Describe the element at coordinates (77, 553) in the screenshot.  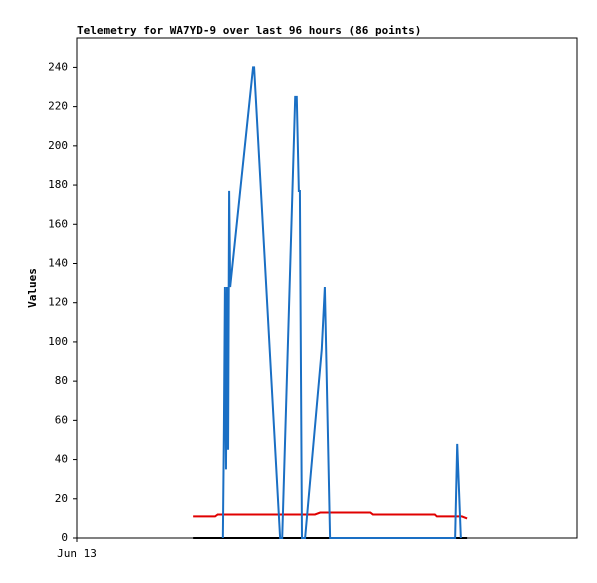
I see `x-tick-label: Jun 13` at that location.